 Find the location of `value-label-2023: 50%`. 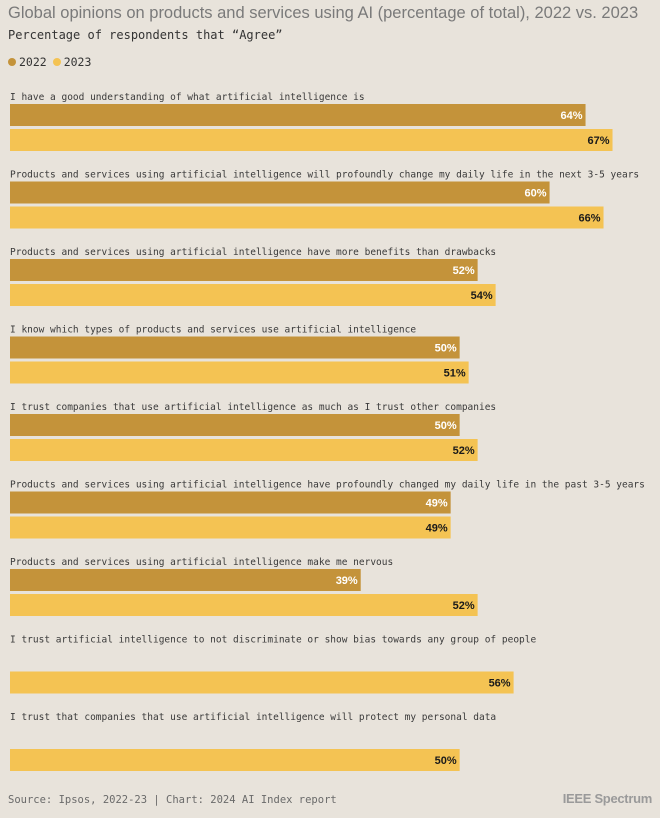

value-label-2023: 50% is located at coordinates (446, 761).